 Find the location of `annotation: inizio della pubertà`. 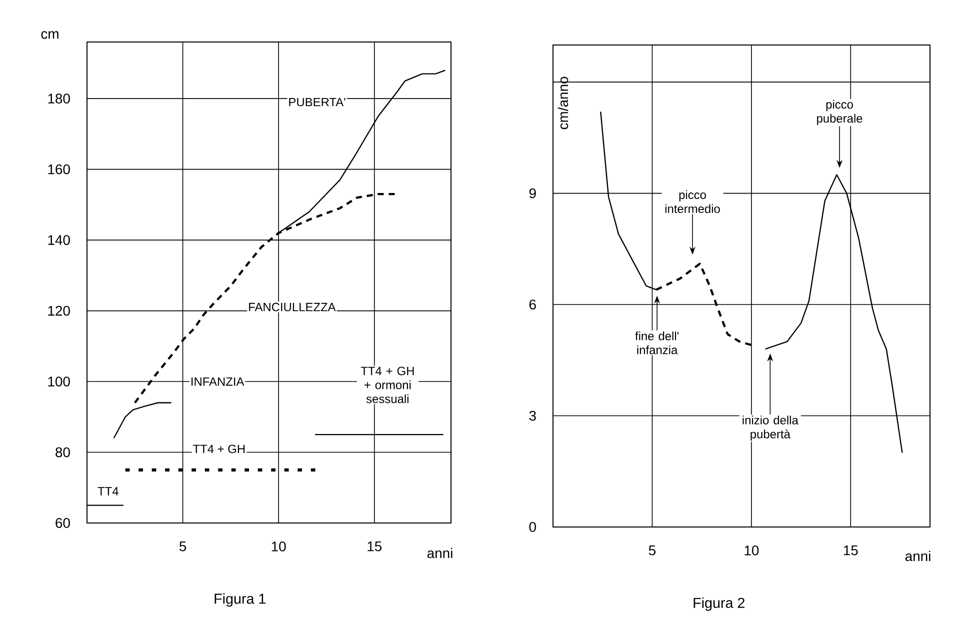

annotation: inizio della pubertà is located at coordinates (770, 428).